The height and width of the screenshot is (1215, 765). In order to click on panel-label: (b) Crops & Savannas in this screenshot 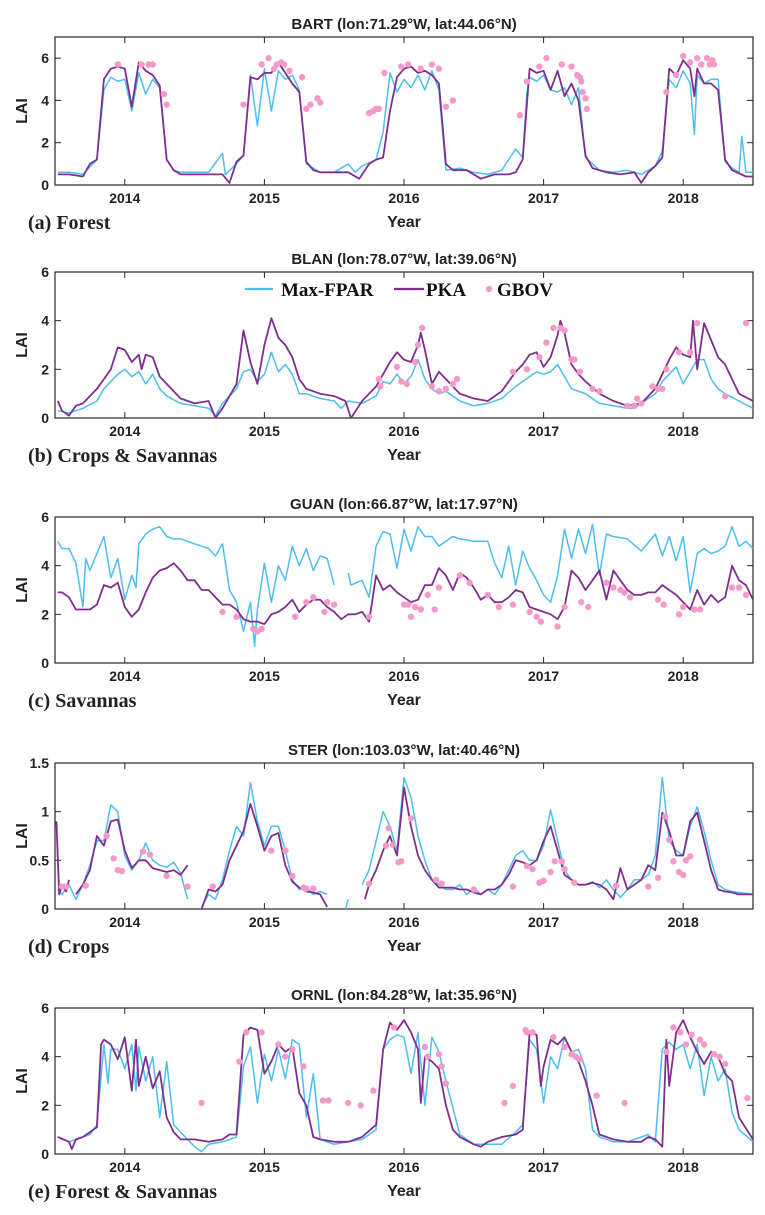, I will do `click(122, 456)`.